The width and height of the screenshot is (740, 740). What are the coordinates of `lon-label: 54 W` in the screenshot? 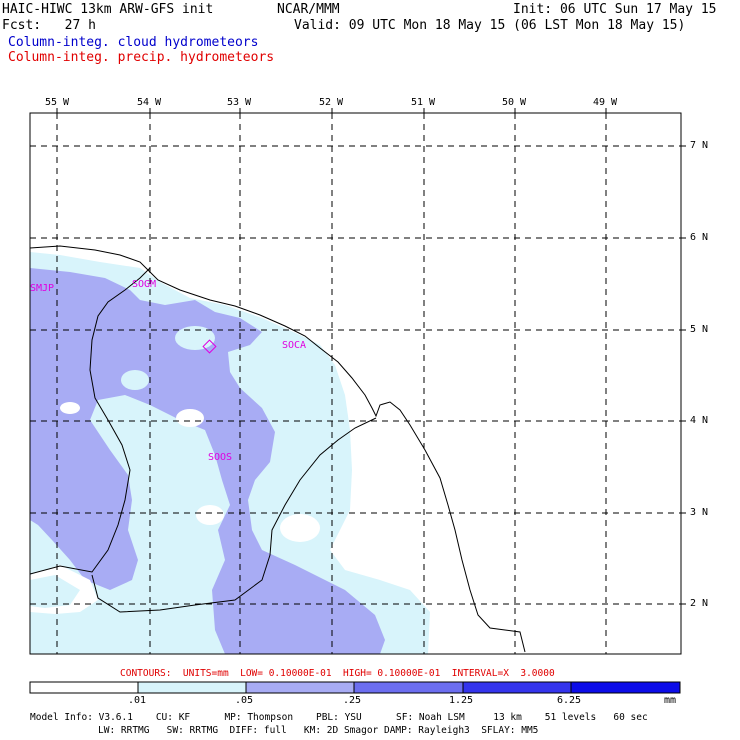 It's located at (149, 102).